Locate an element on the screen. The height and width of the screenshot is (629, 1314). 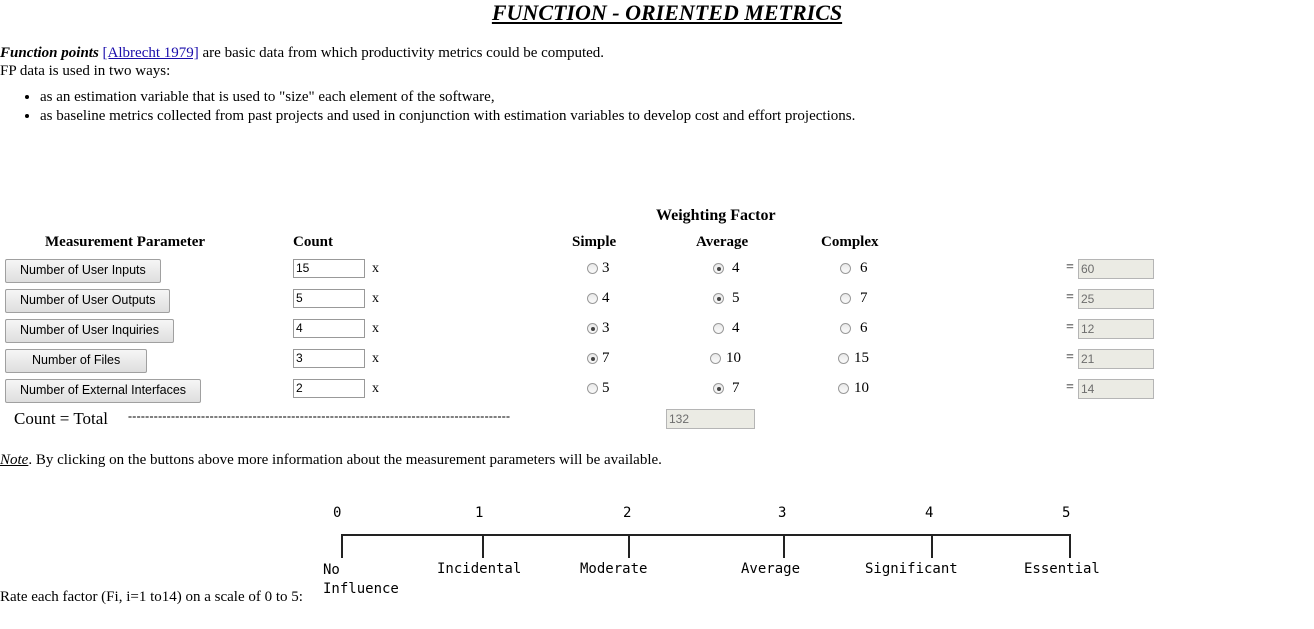
scale-number: 3 is located at coordinates (782, 513).